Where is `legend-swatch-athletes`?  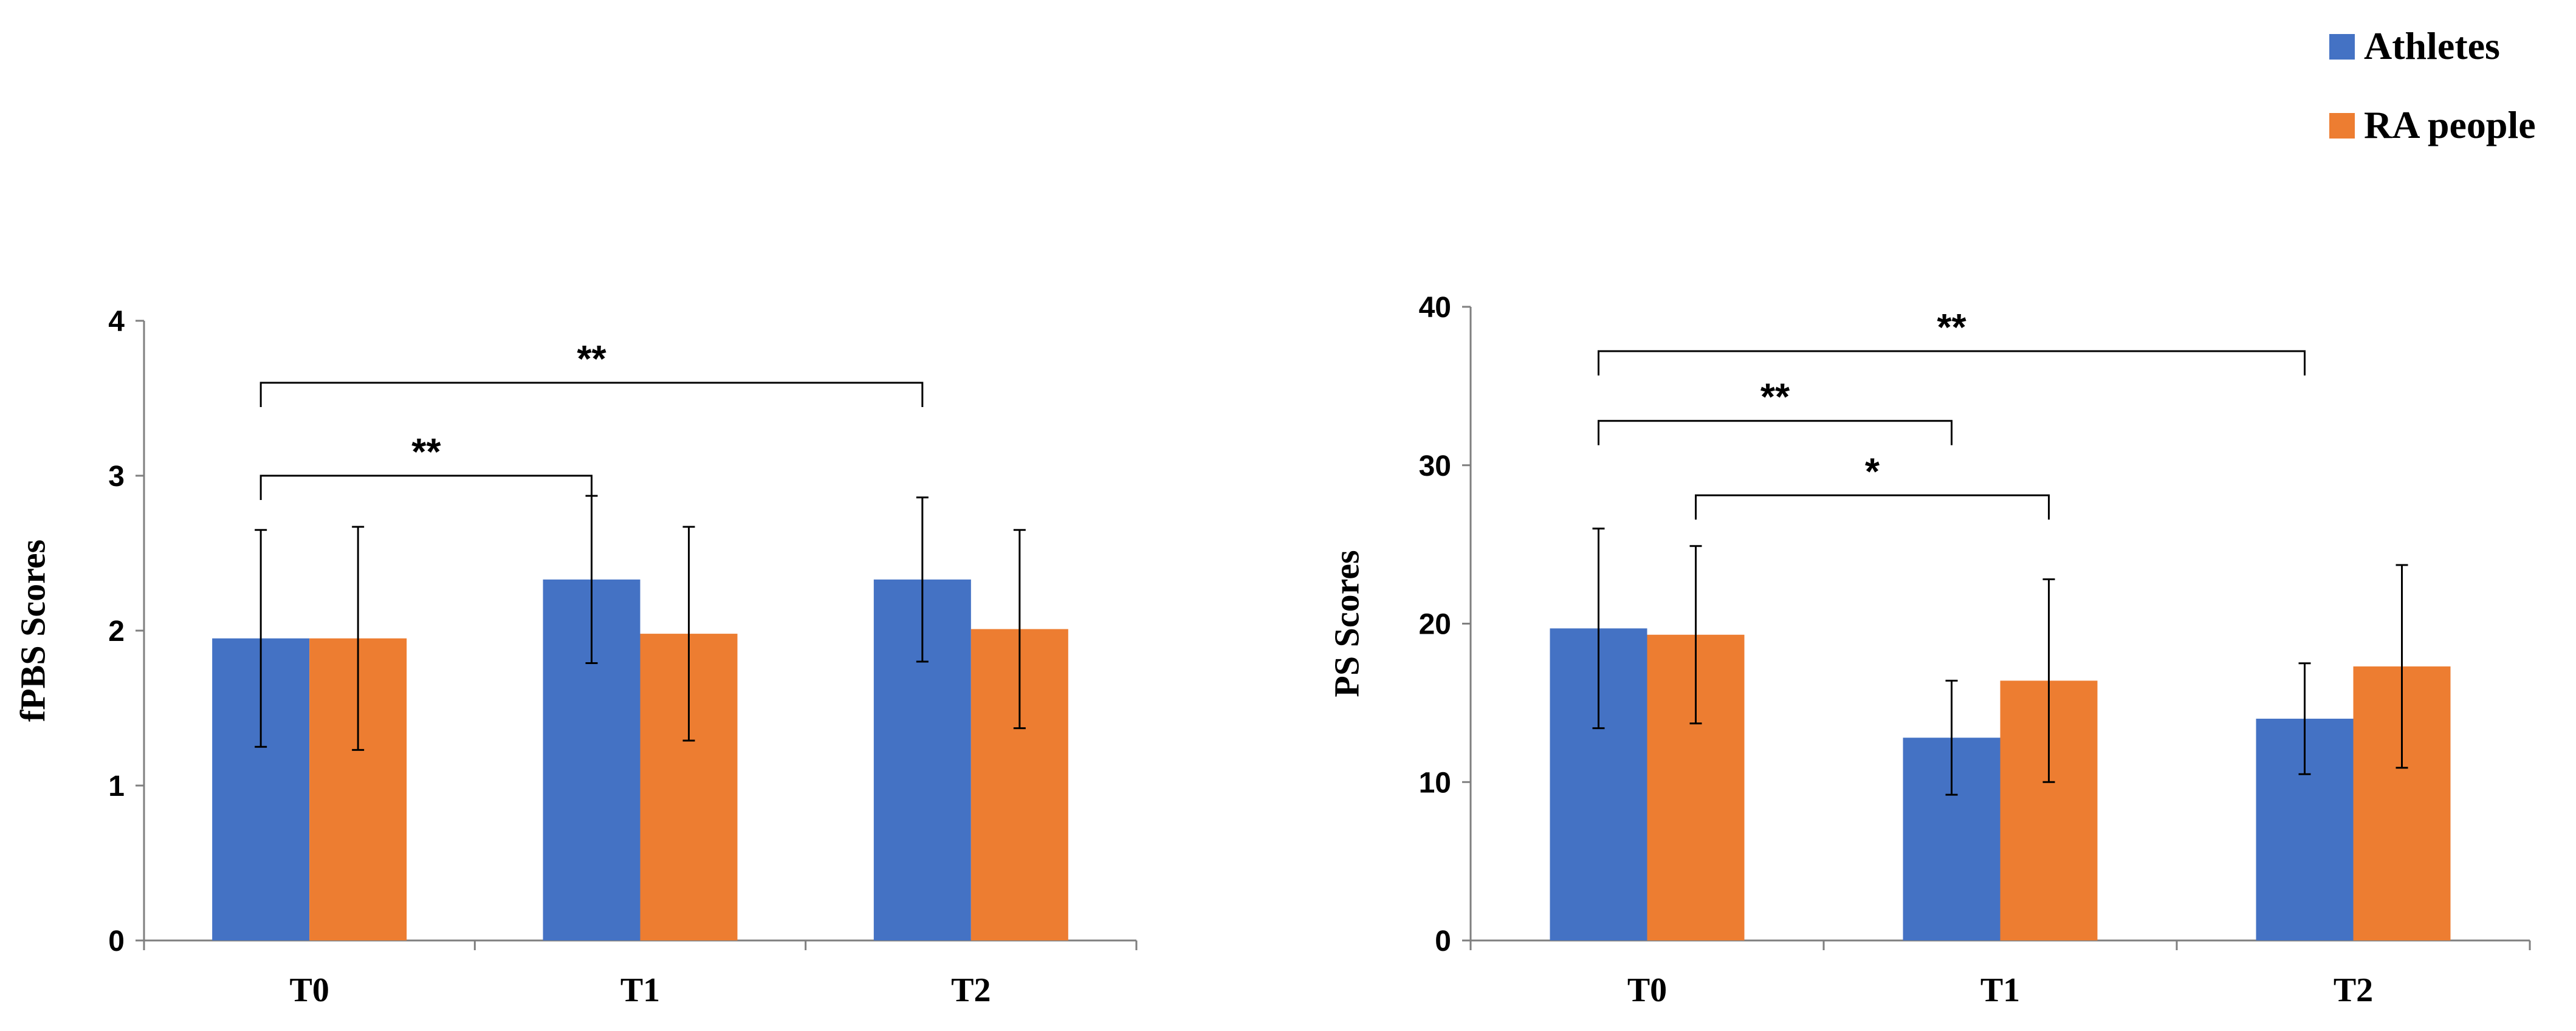
legend-swatch-athletes is located at coordinates (2342, 47).